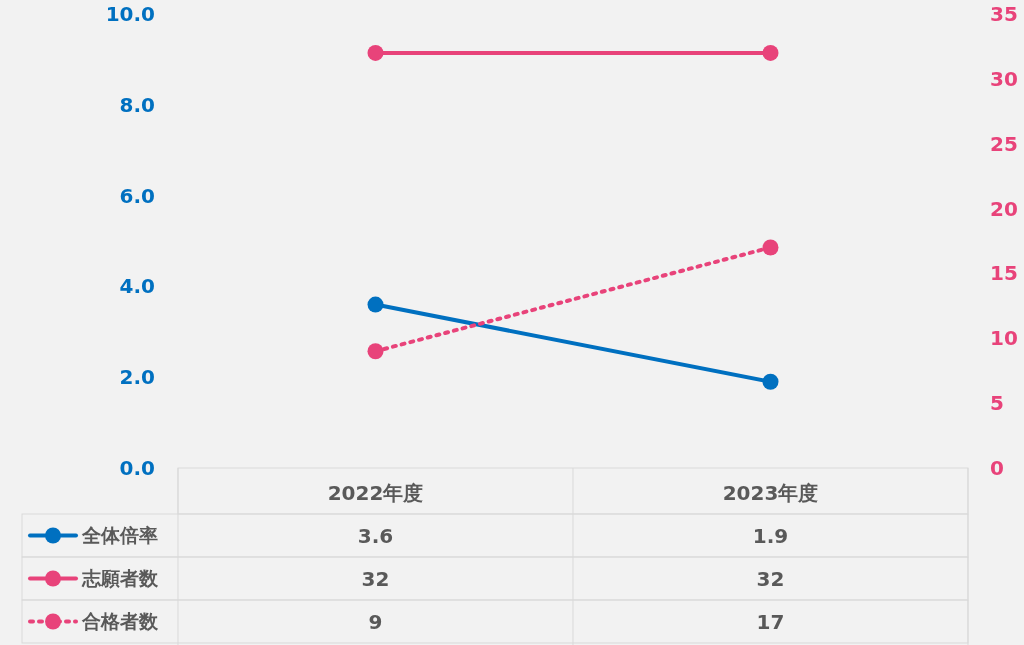 This screenshot has height=645, width=1024. What do you see at coordinates (375, 493) in the screenshot?
I see `x-tick-label: 2022年度` at bounding box center [375, 493].